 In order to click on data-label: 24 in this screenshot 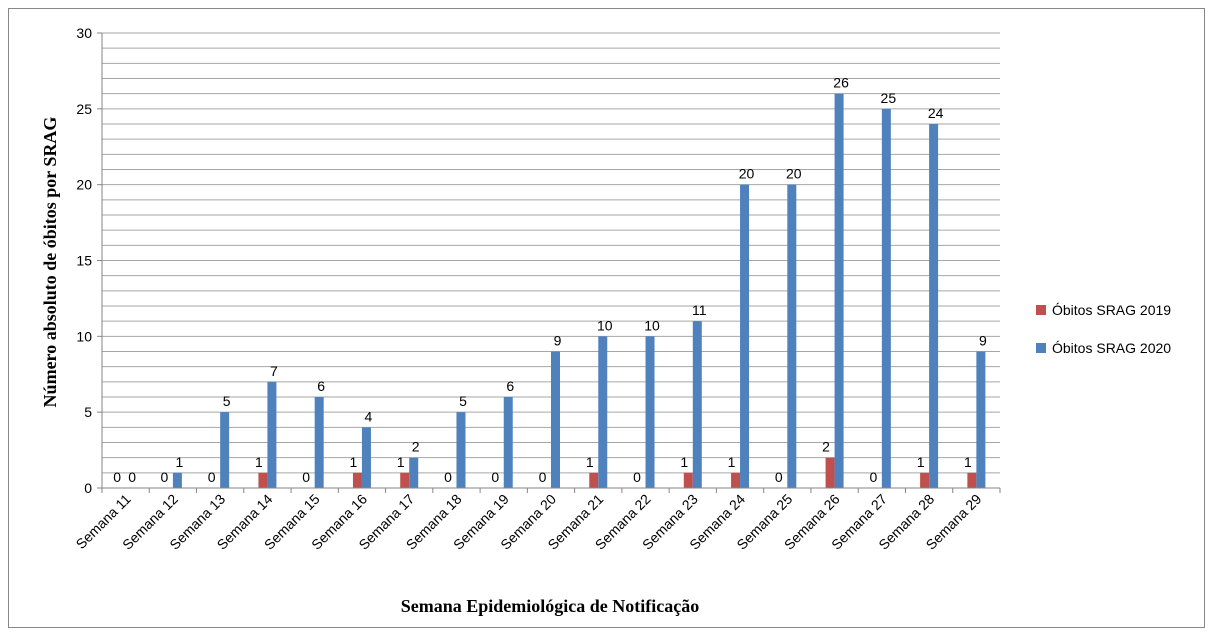, I will do `click(936, 113)`.